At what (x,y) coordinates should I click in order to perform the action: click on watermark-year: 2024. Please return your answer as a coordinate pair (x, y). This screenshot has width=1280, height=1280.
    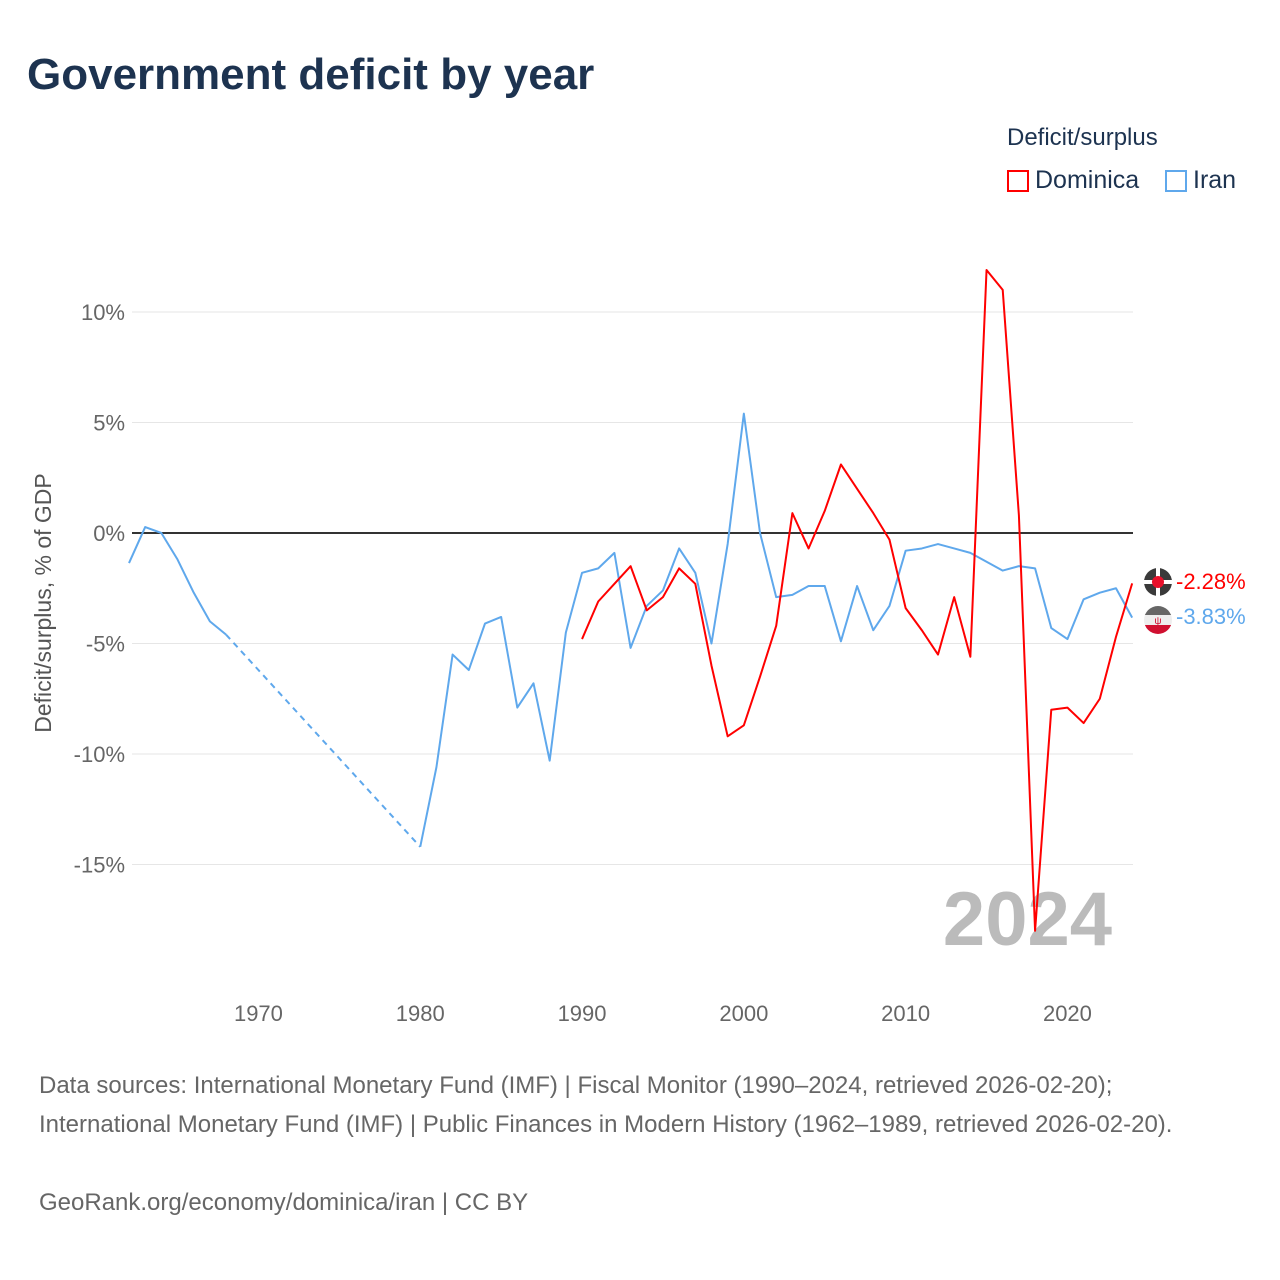
    Looking at the image, I should click on (1027, 919).